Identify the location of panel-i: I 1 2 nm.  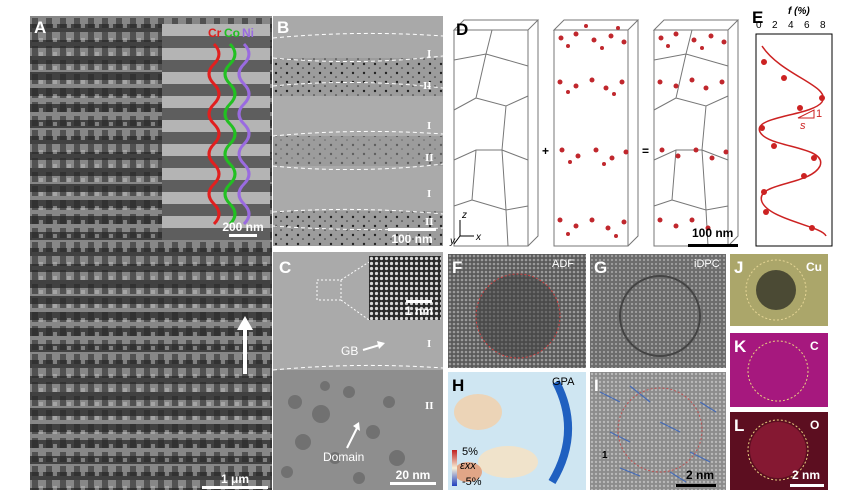
(658, 431).